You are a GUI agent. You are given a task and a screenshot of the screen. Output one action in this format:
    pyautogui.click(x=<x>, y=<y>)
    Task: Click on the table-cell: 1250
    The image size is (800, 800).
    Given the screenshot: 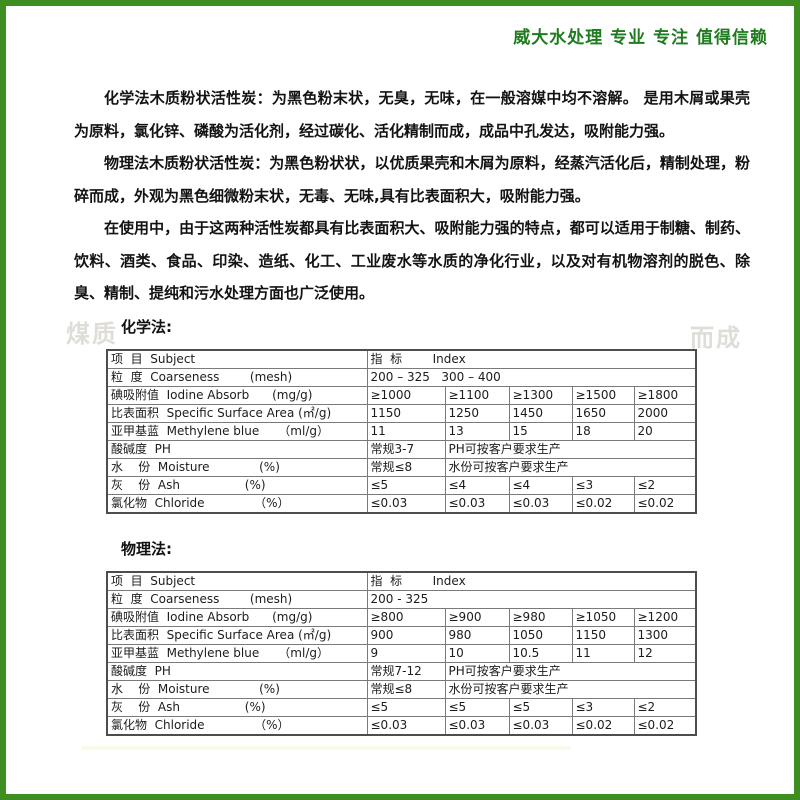 What is the action you would take?
    pyautogui.click(x=477, y=413)
    